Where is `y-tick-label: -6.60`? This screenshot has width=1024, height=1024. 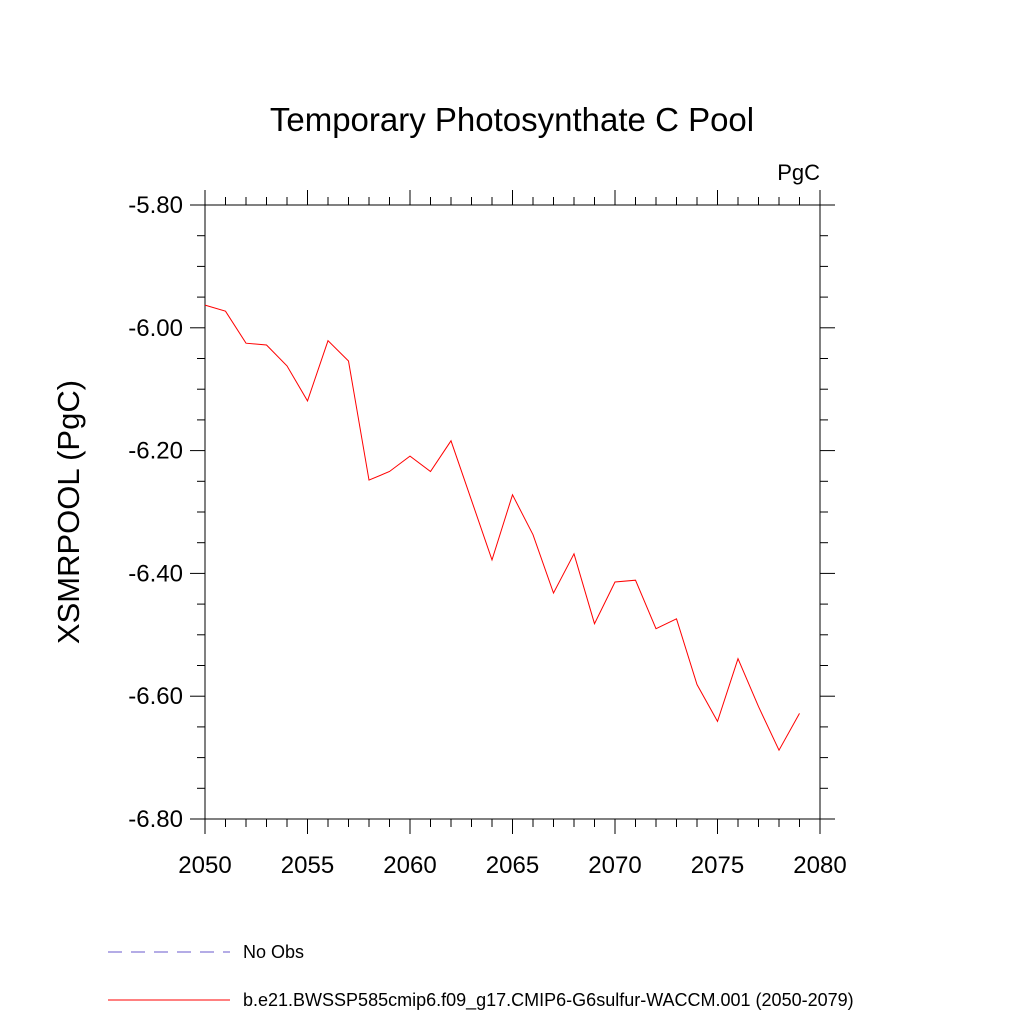
y-tick-label: -6.60 is located at coordinates (155, 696).